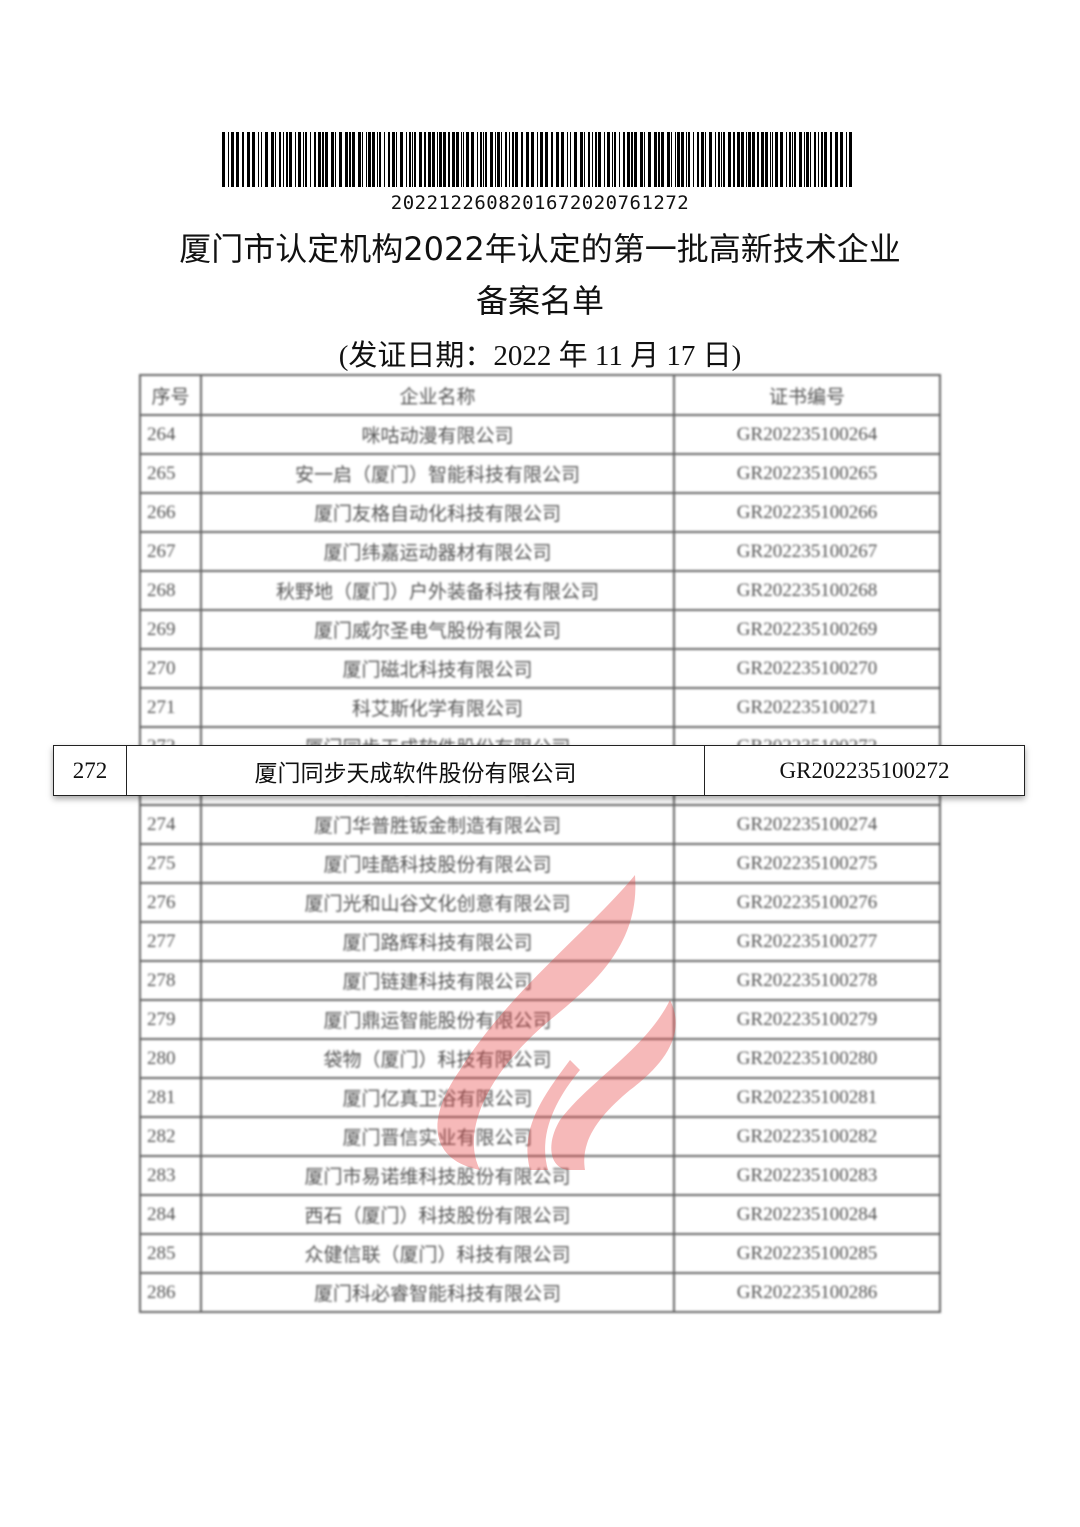 This screenshot has height=1527, width=1080. What do you see at coordinates (437, 980) in the screenshot?
I see `company-name: 厦门链建科技有限公司` at bounding box center [437, 980].